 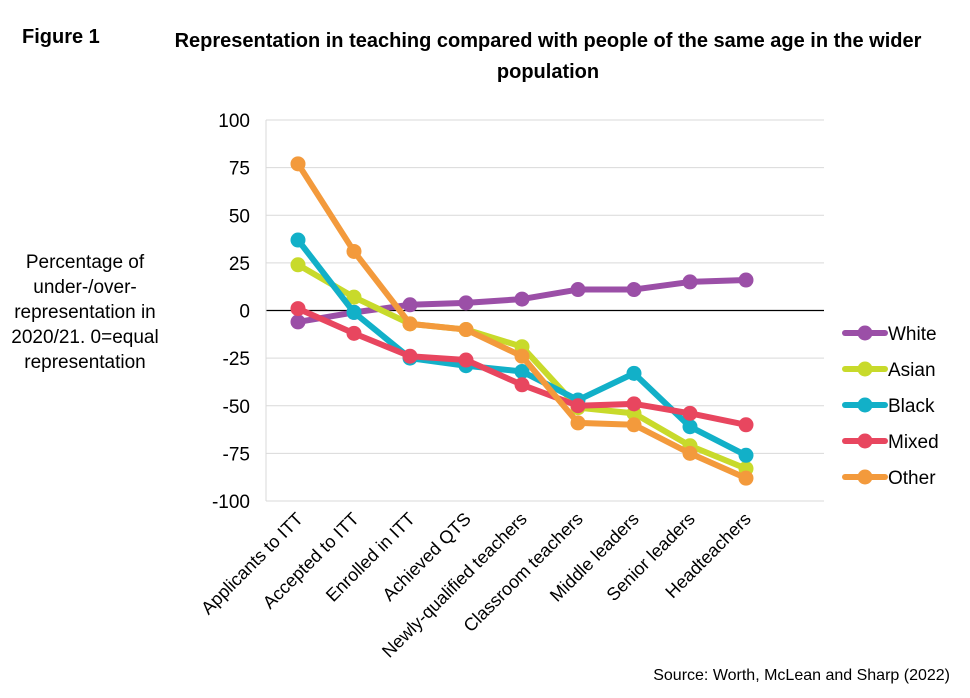 I want to click on x-tick-label: Applicants to ITT, so click(x=252, y=564).